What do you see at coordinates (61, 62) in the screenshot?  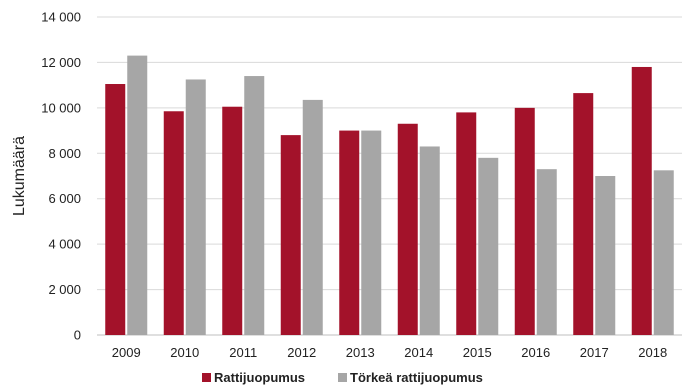 I see `y-tick-label: 12 000` at bounding box center [61, 62].